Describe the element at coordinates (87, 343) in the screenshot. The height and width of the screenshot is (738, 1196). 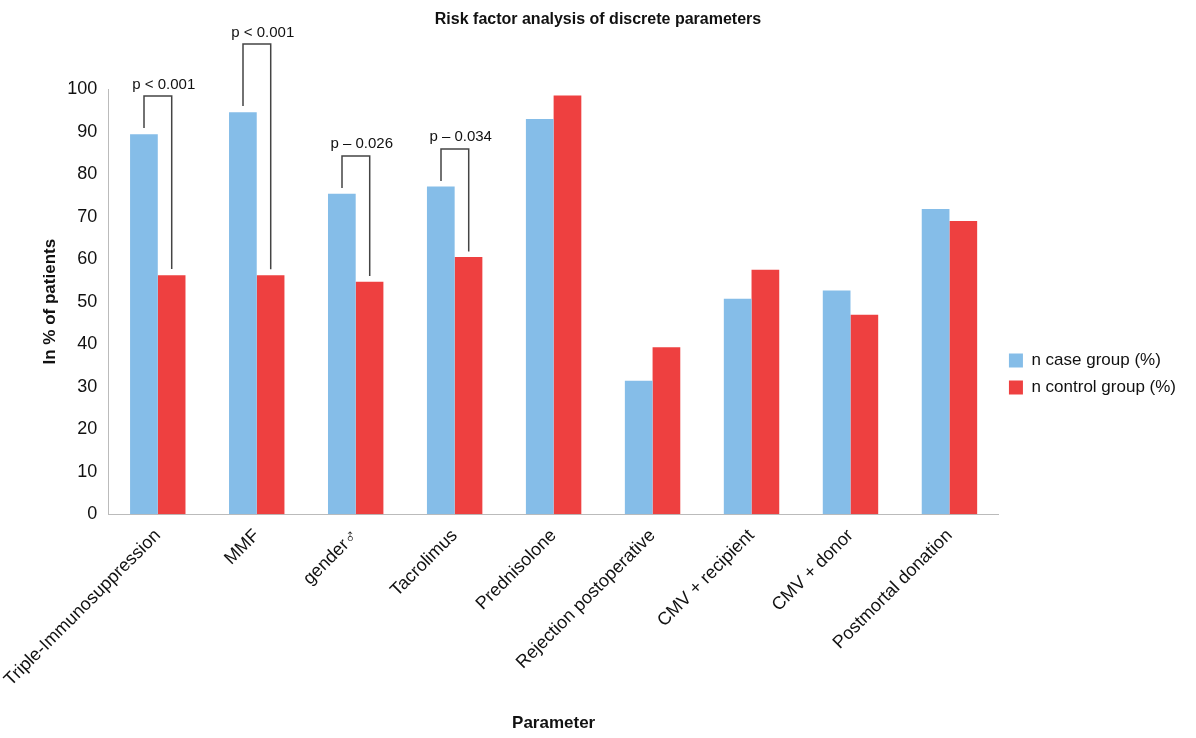
I see `y-tick-label: 40` at that location.